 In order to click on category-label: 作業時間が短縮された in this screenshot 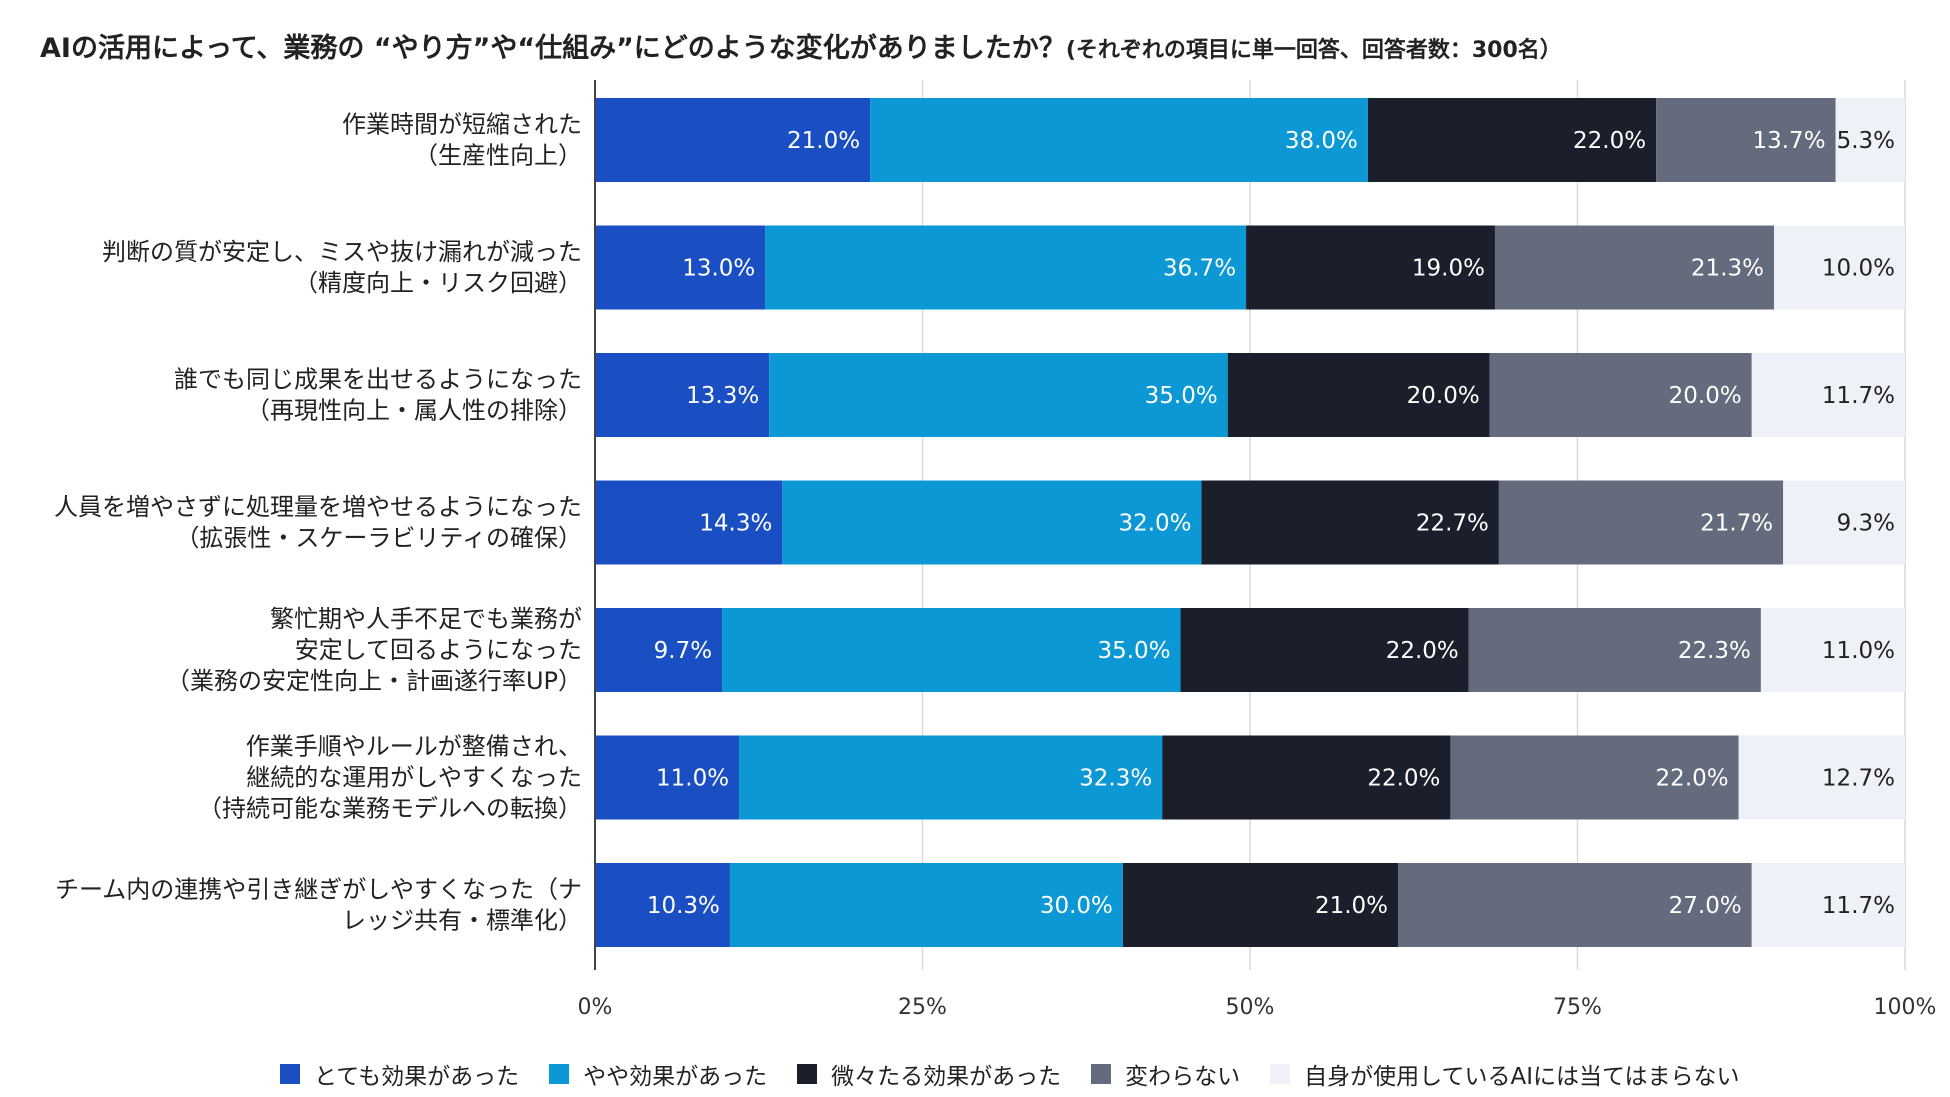, I will do `click(462, 125)`.